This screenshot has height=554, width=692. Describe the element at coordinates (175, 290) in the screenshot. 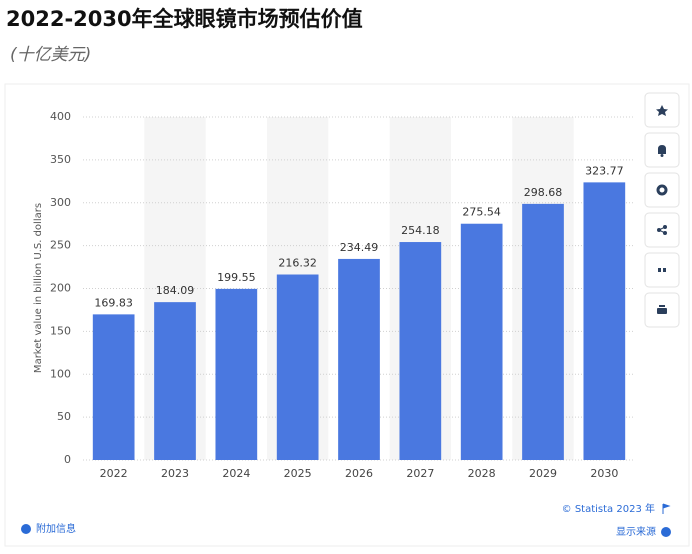

I see `data-label: 184.09` at that location.